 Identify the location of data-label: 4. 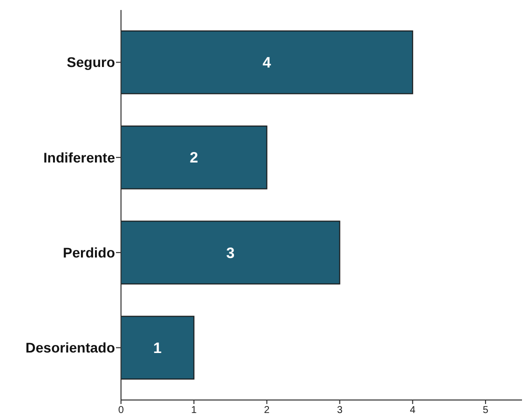
(267, 63).